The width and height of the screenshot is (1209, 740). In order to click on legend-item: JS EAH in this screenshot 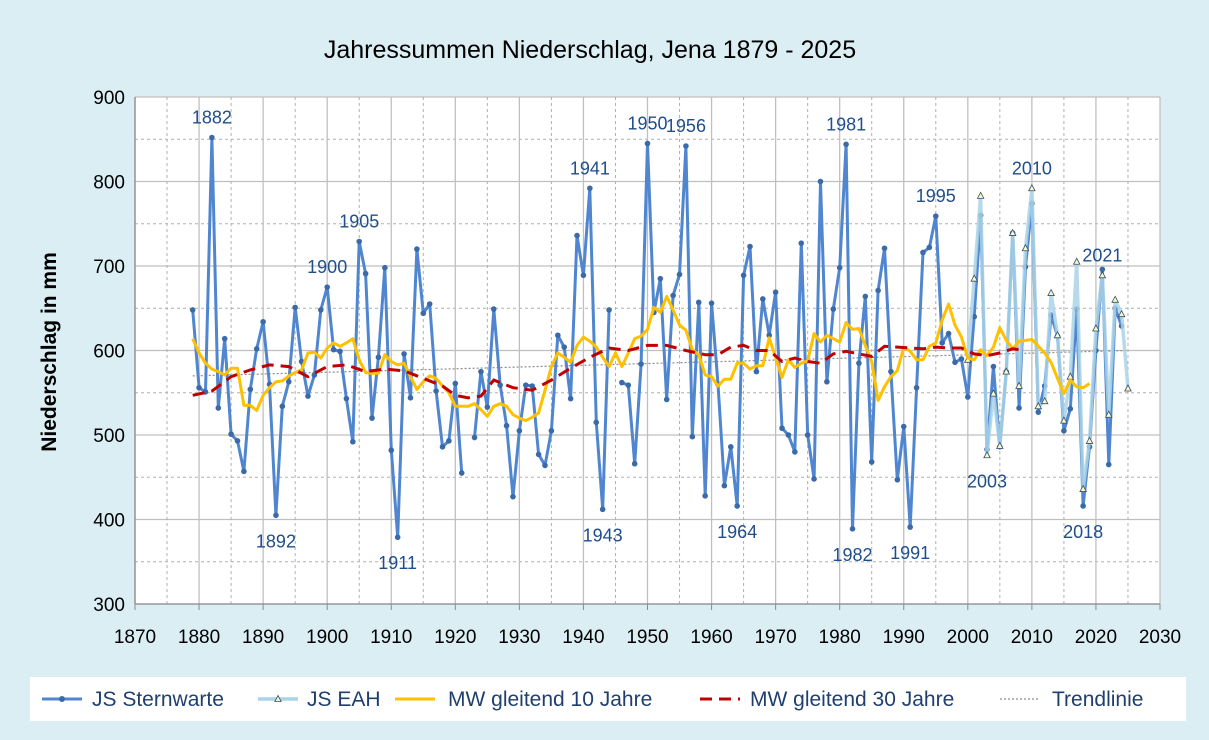, I will do `click(319, 699)`.